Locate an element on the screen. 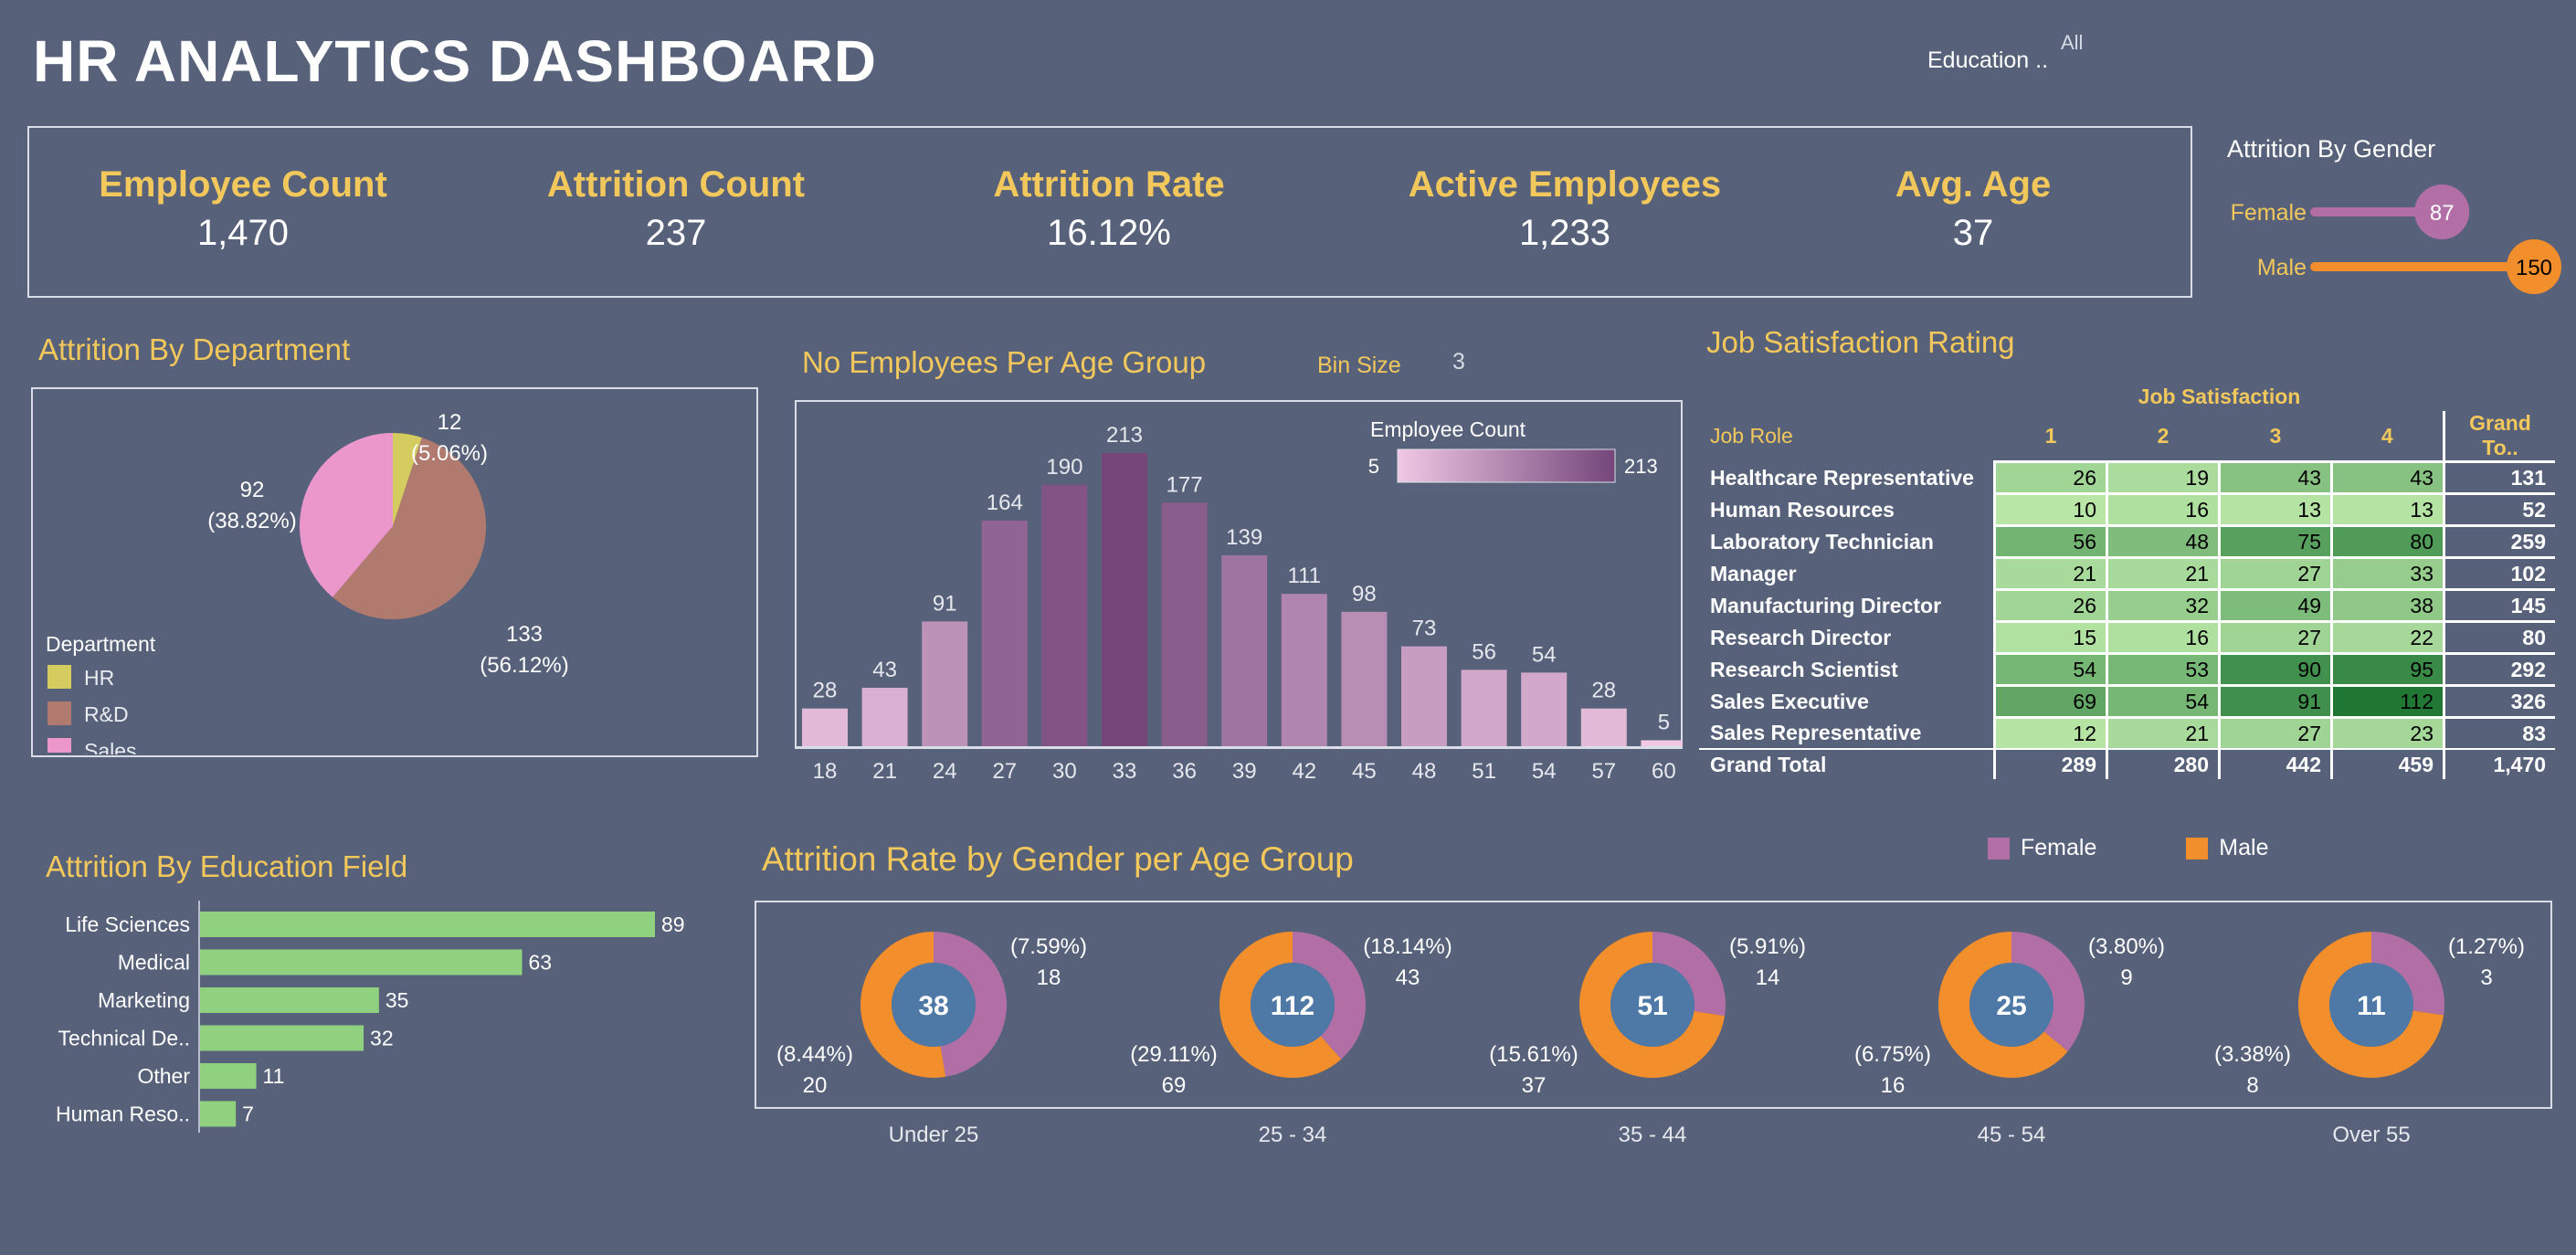  job-role-label: Healthcare Representative is located at coordinates (1842, 477).